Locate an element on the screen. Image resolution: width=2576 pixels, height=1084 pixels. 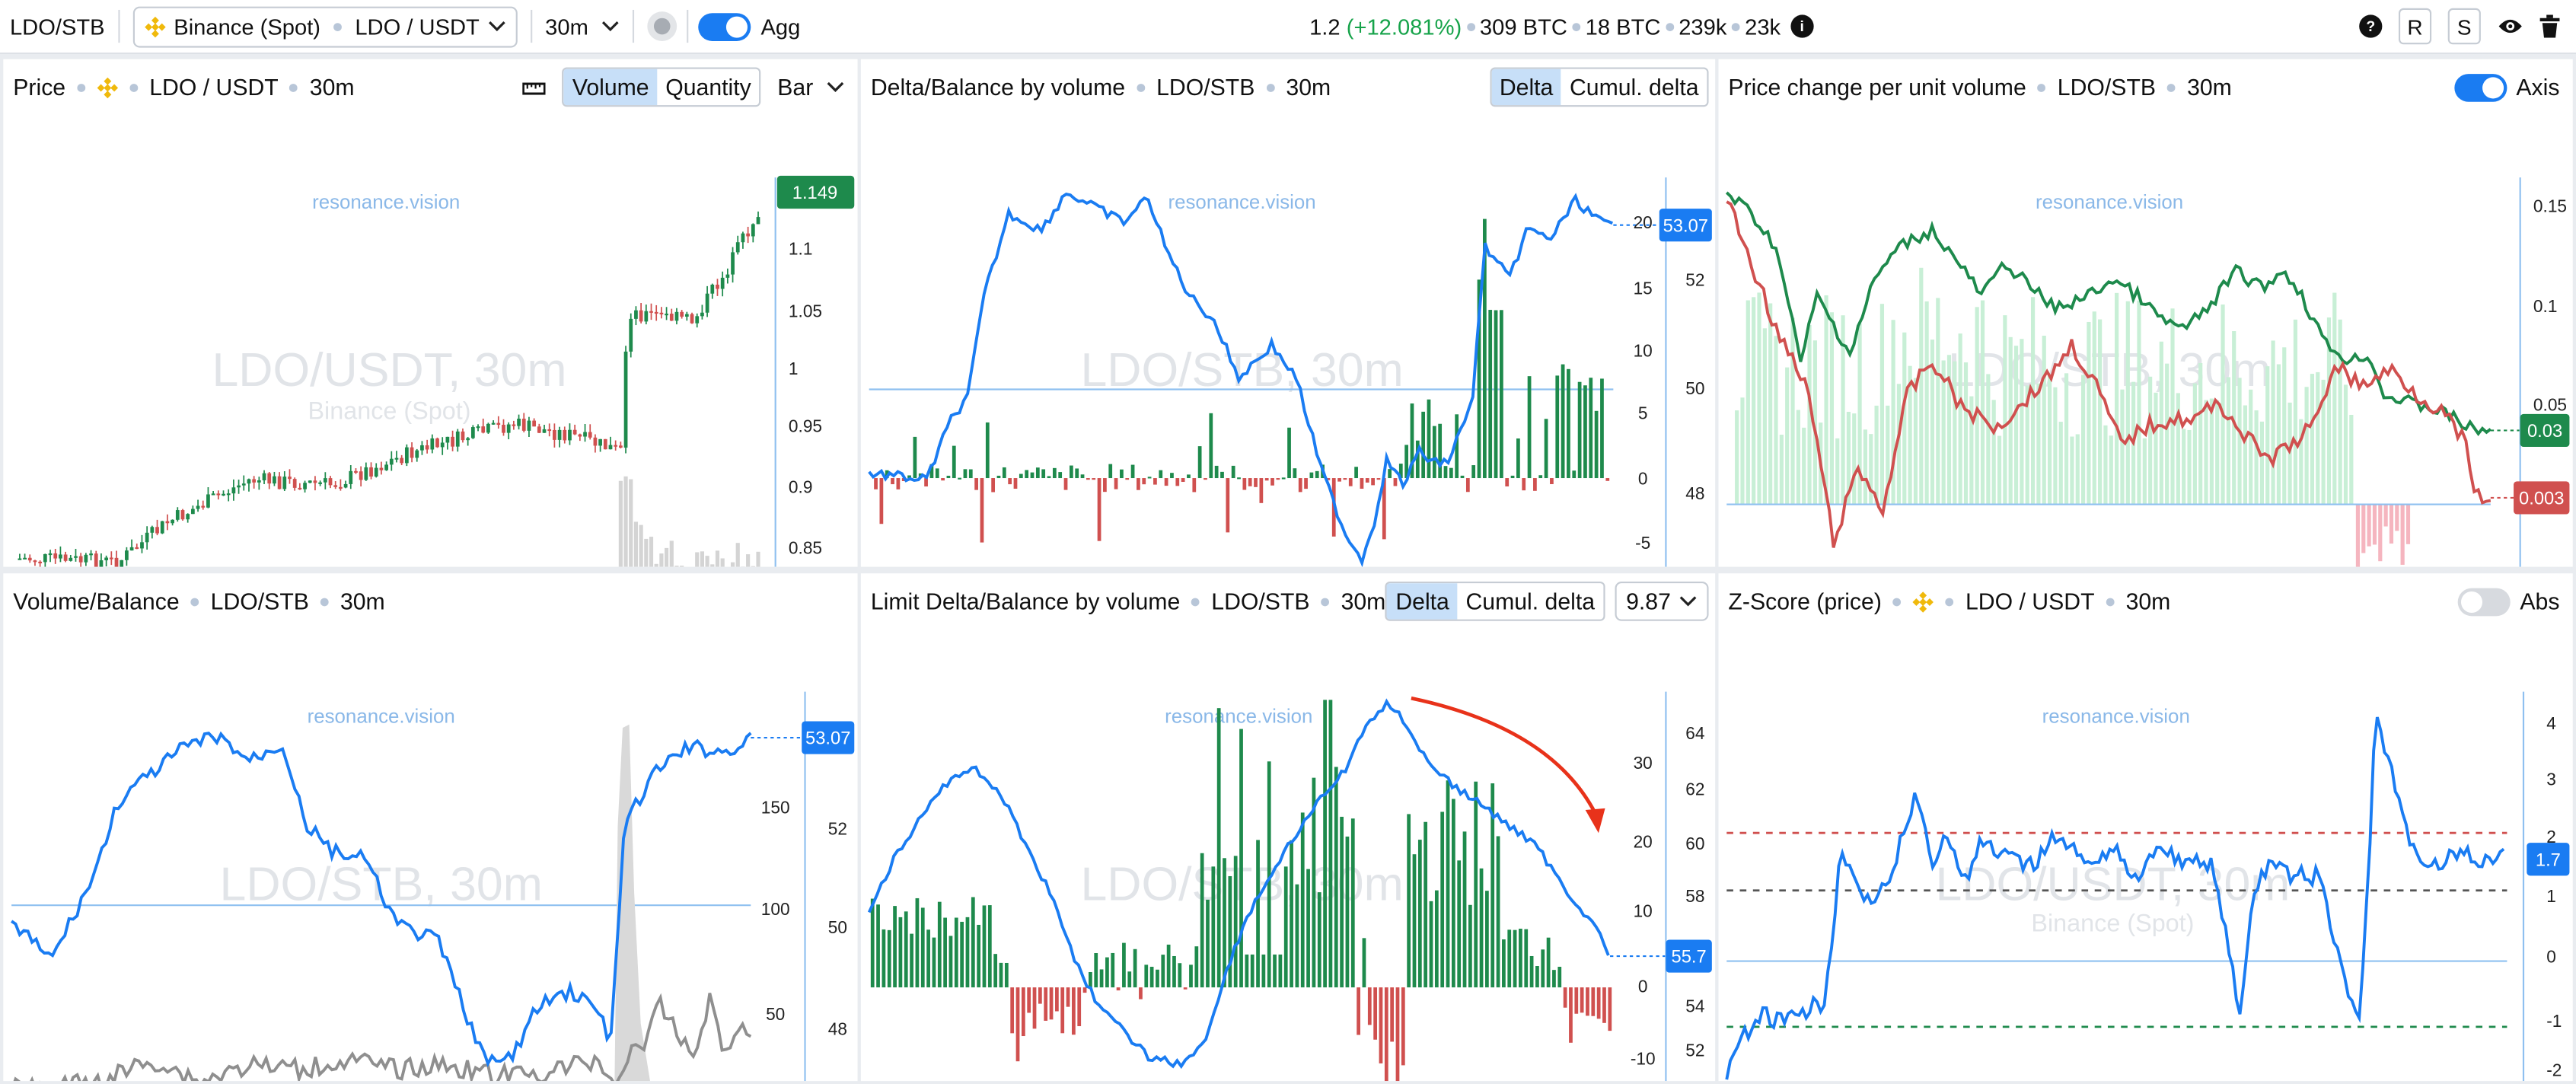
ruler-icon is located at coordinates (535, 87).